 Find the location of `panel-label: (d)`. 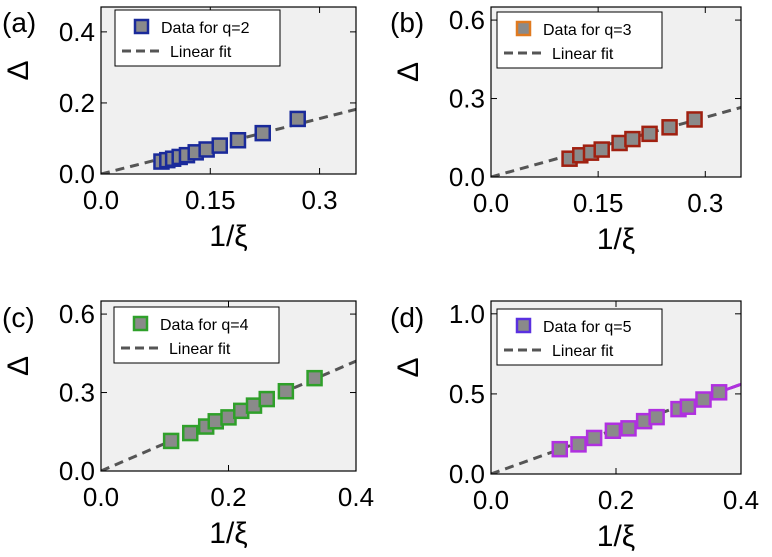

panel-label: (d) is located at coordinates (407, 317).